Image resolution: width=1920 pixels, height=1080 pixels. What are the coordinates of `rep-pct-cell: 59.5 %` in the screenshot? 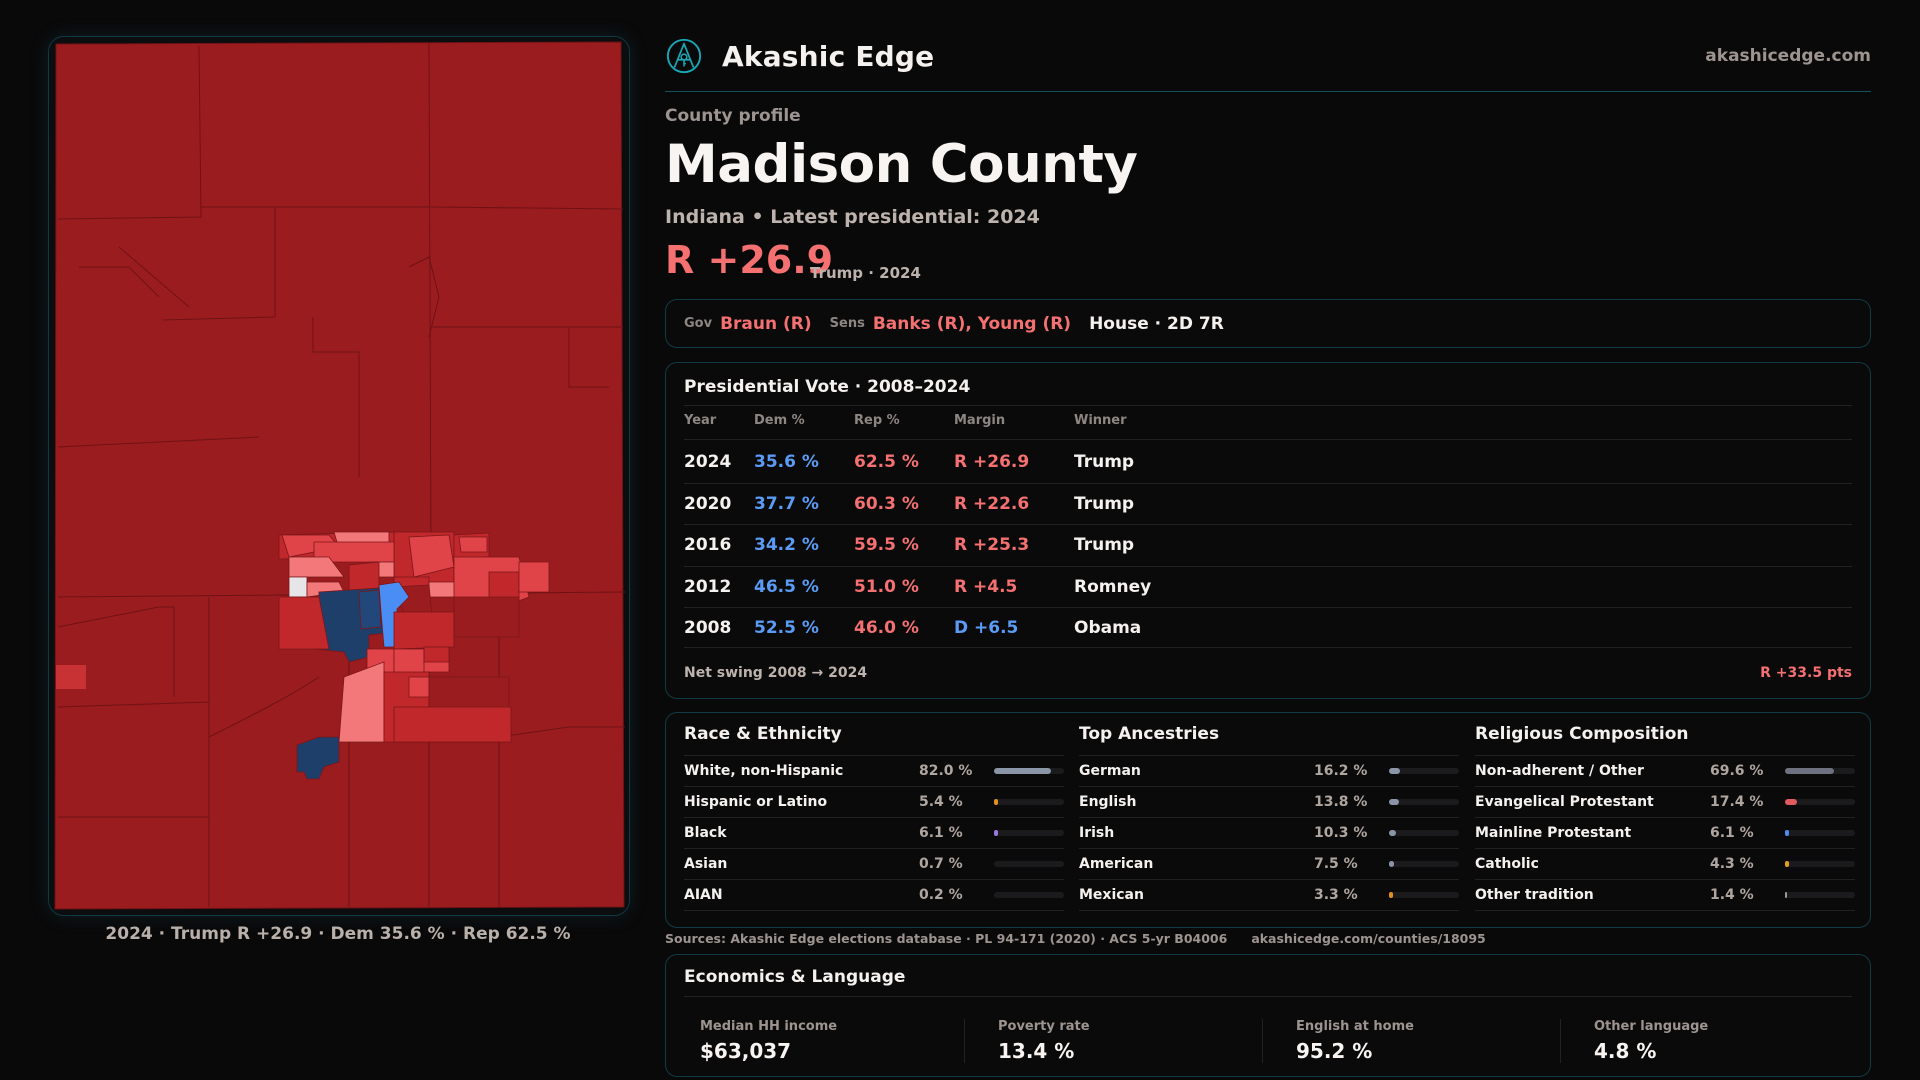 It's located at (886, 545).